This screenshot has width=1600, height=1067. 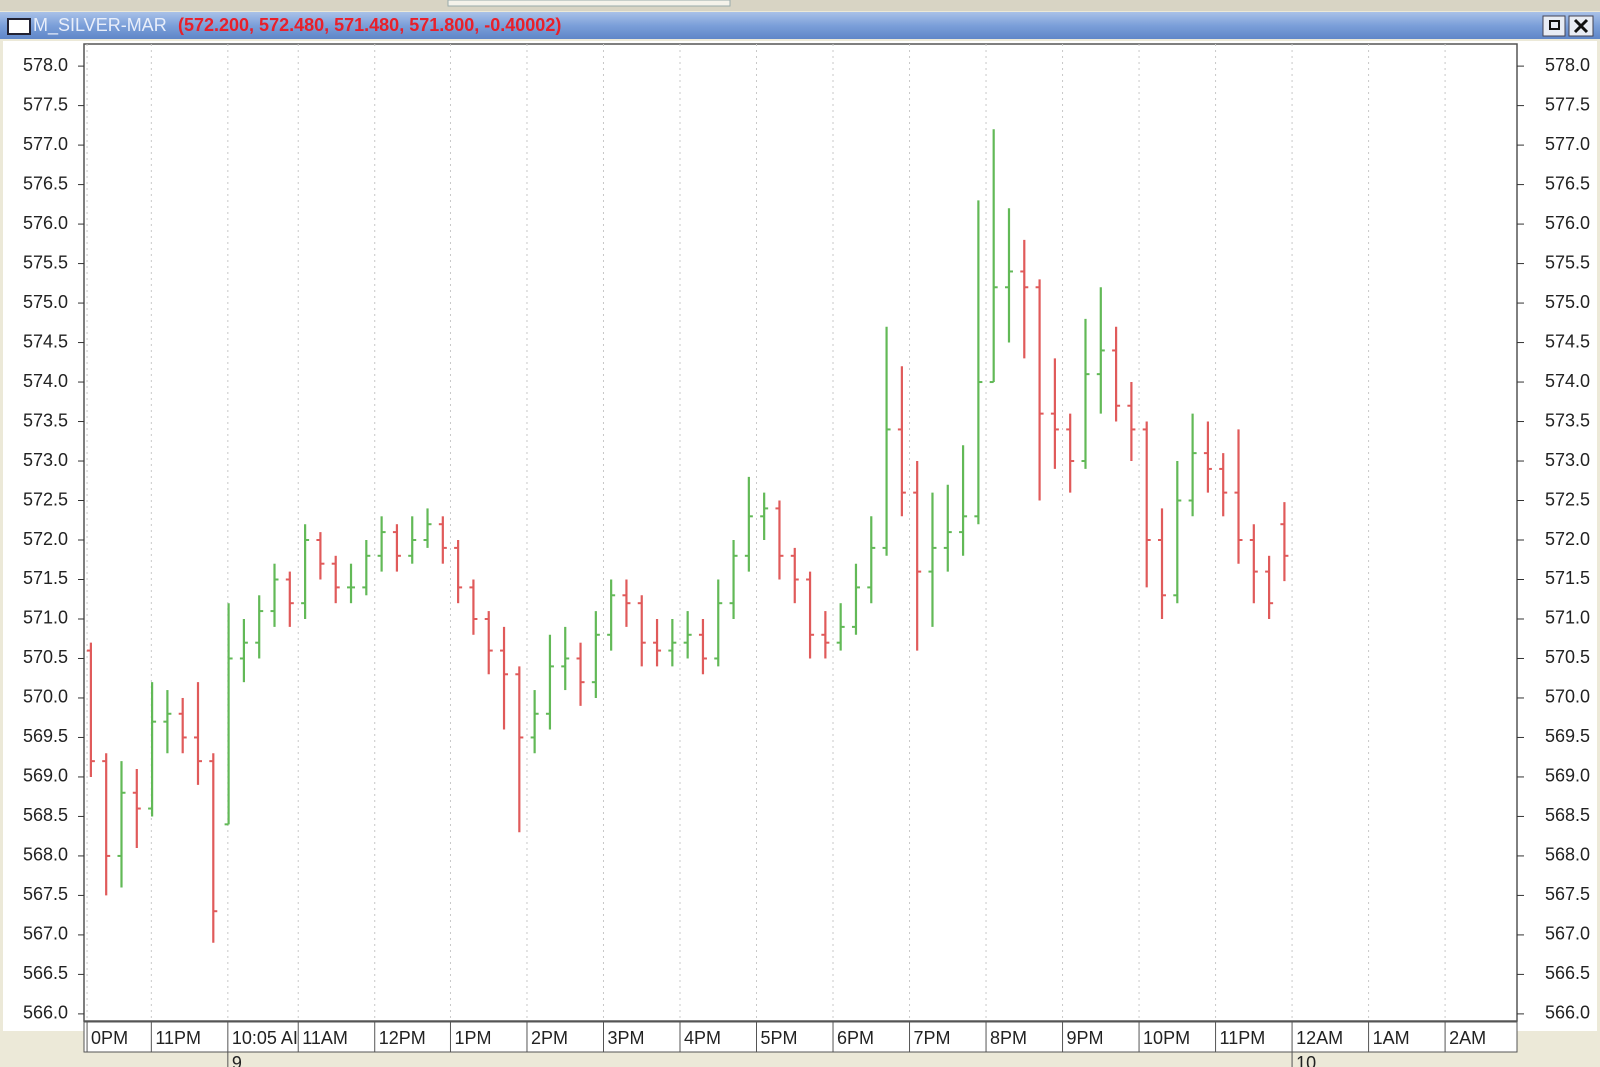 I want to click on y-tick-label: 574.0, so click(x=45, y=381).